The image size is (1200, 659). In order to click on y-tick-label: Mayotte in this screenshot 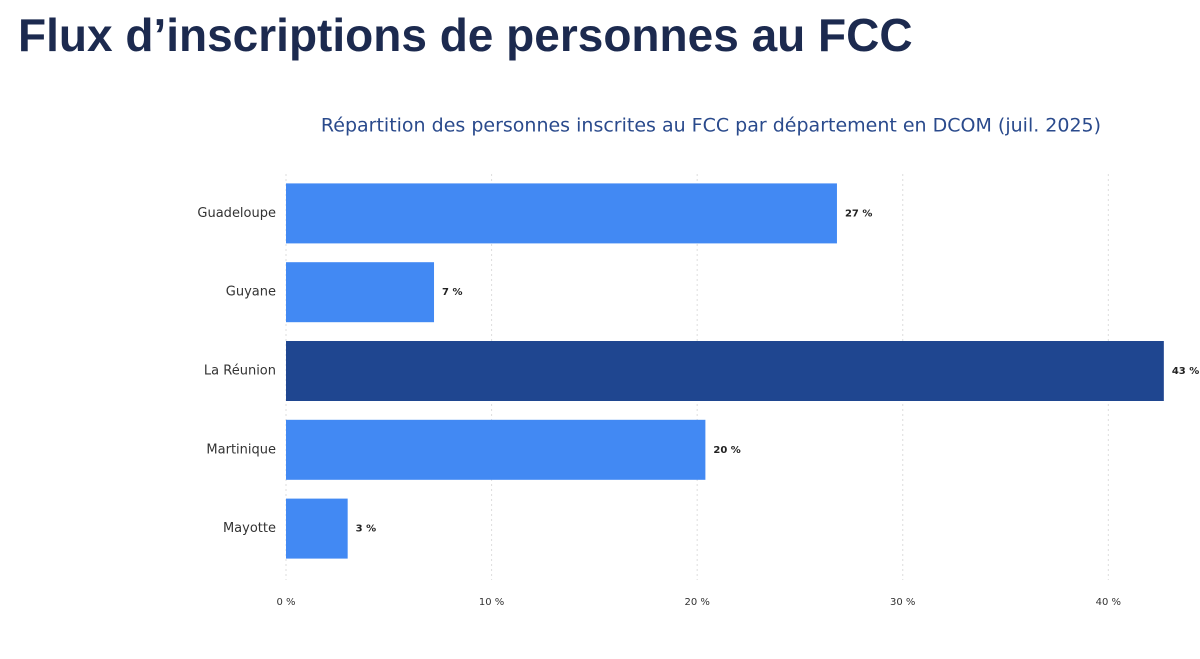, I will do `click(249, 528)`.